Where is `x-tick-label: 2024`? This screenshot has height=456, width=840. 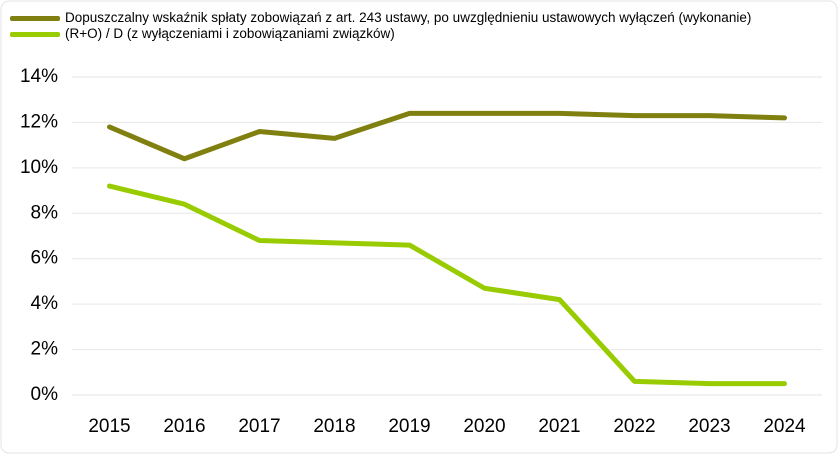 x-tick-label: 2024 is located at coordinates (784, 426).